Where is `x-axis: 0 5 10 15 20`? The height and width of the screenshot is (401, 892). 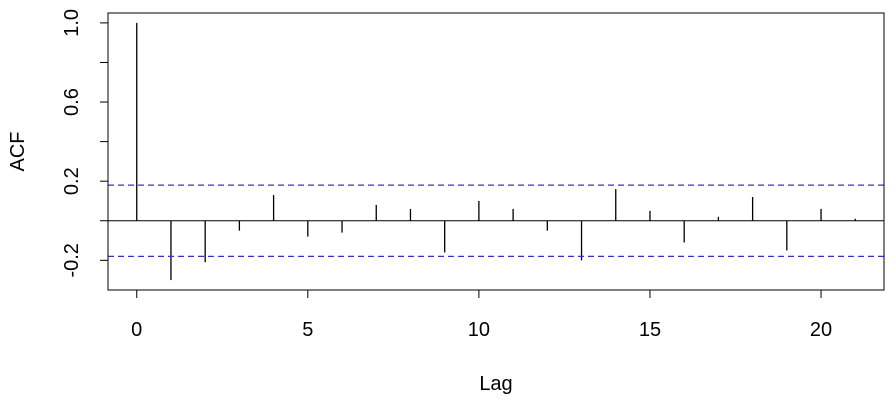
x-axis: 0 5 10 15 20 is located at coordinates (481, 315).